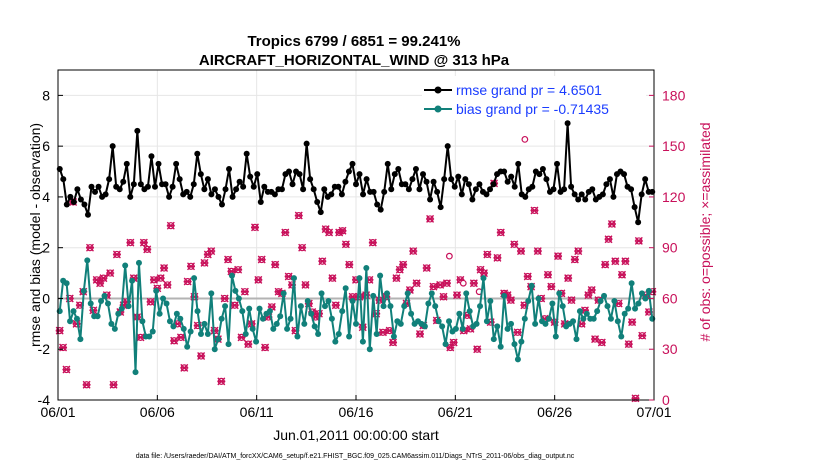 This screenshot has width=830, height=470. I want to click on right-tick-label-5: 150, so click(674, 146).